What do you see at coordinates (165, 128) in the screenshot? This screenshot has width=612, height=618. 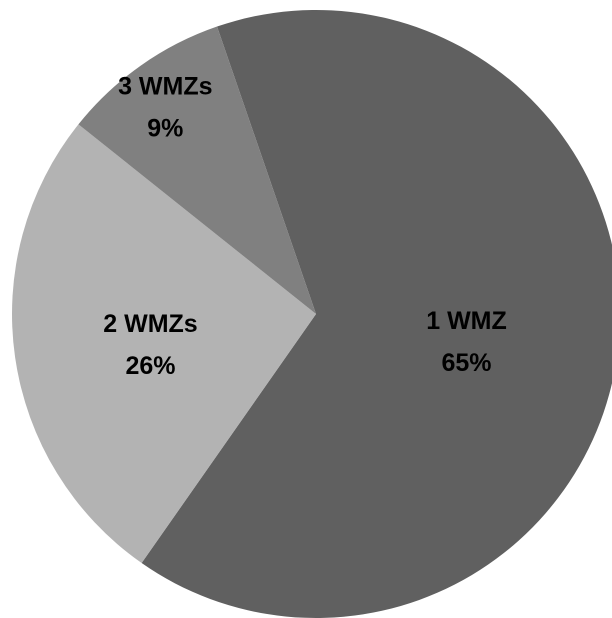 I see `slice-value-label-3-wmzs: 9%` at bounding box center [165, 128].